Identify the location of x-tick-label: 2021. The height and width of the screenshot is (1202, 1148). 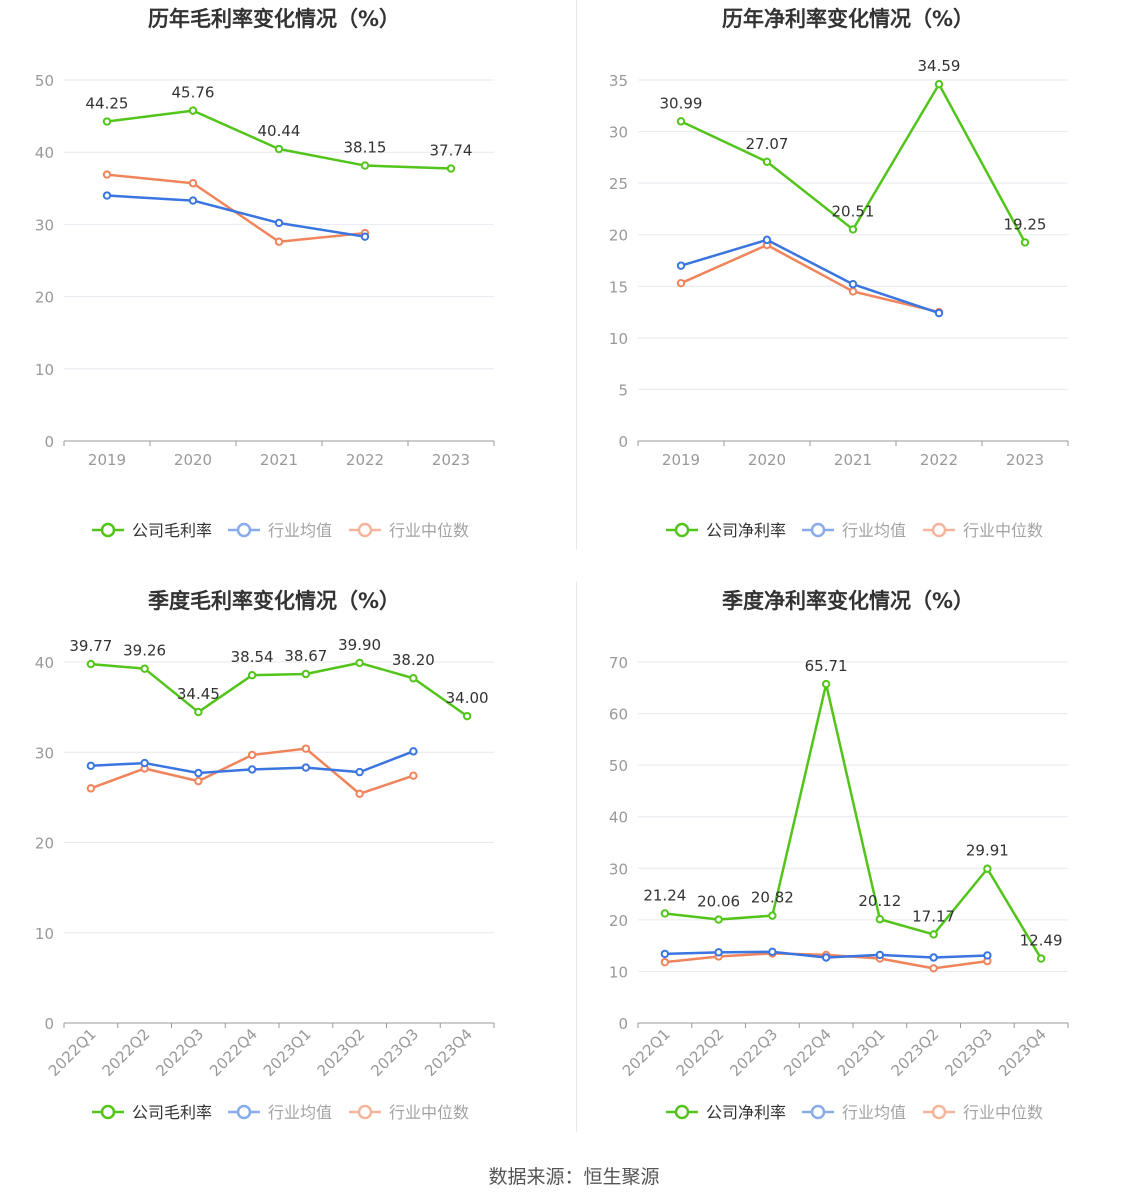
(279, 460).